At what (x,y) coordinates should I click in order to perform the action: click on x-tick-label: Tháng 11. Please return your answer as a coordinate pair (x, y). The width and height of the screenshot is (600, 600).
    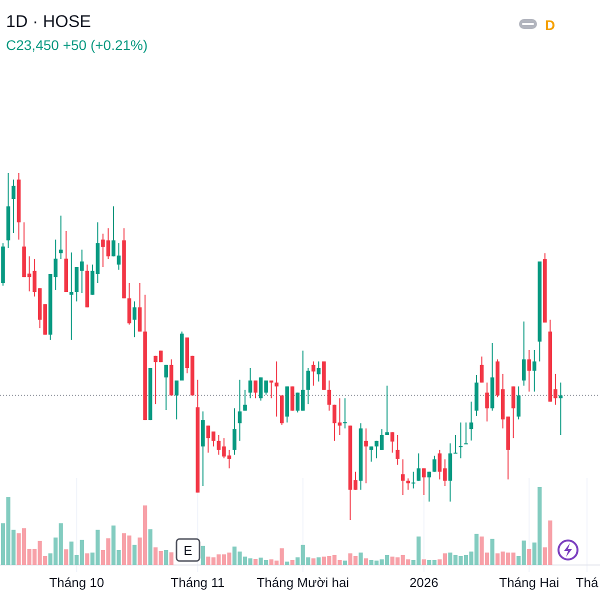
    Looking at the image, I should click on (197, 582).